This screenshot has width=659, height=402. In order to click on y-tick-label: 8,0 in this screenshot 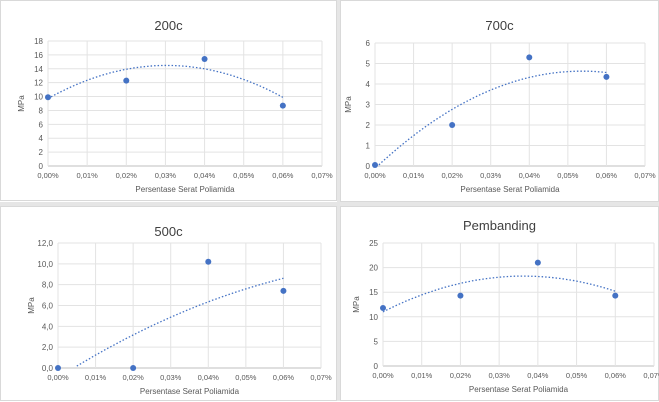, I will do `click(48, 285)`.